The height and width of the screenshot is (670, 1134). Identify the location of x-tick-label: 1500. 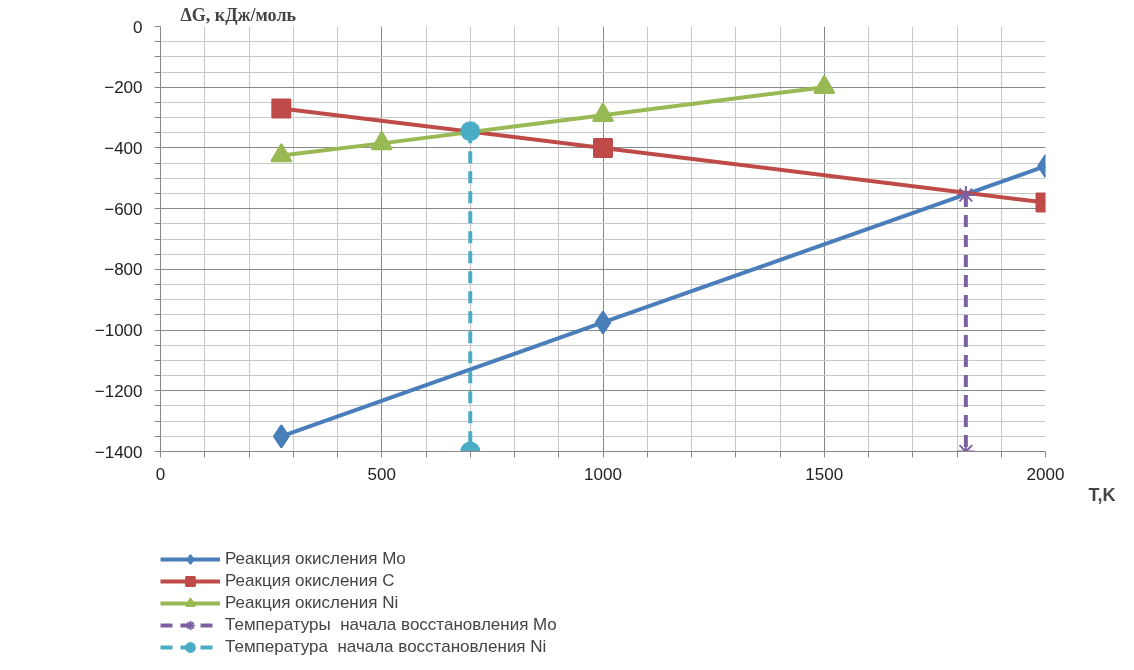
(824, 474).